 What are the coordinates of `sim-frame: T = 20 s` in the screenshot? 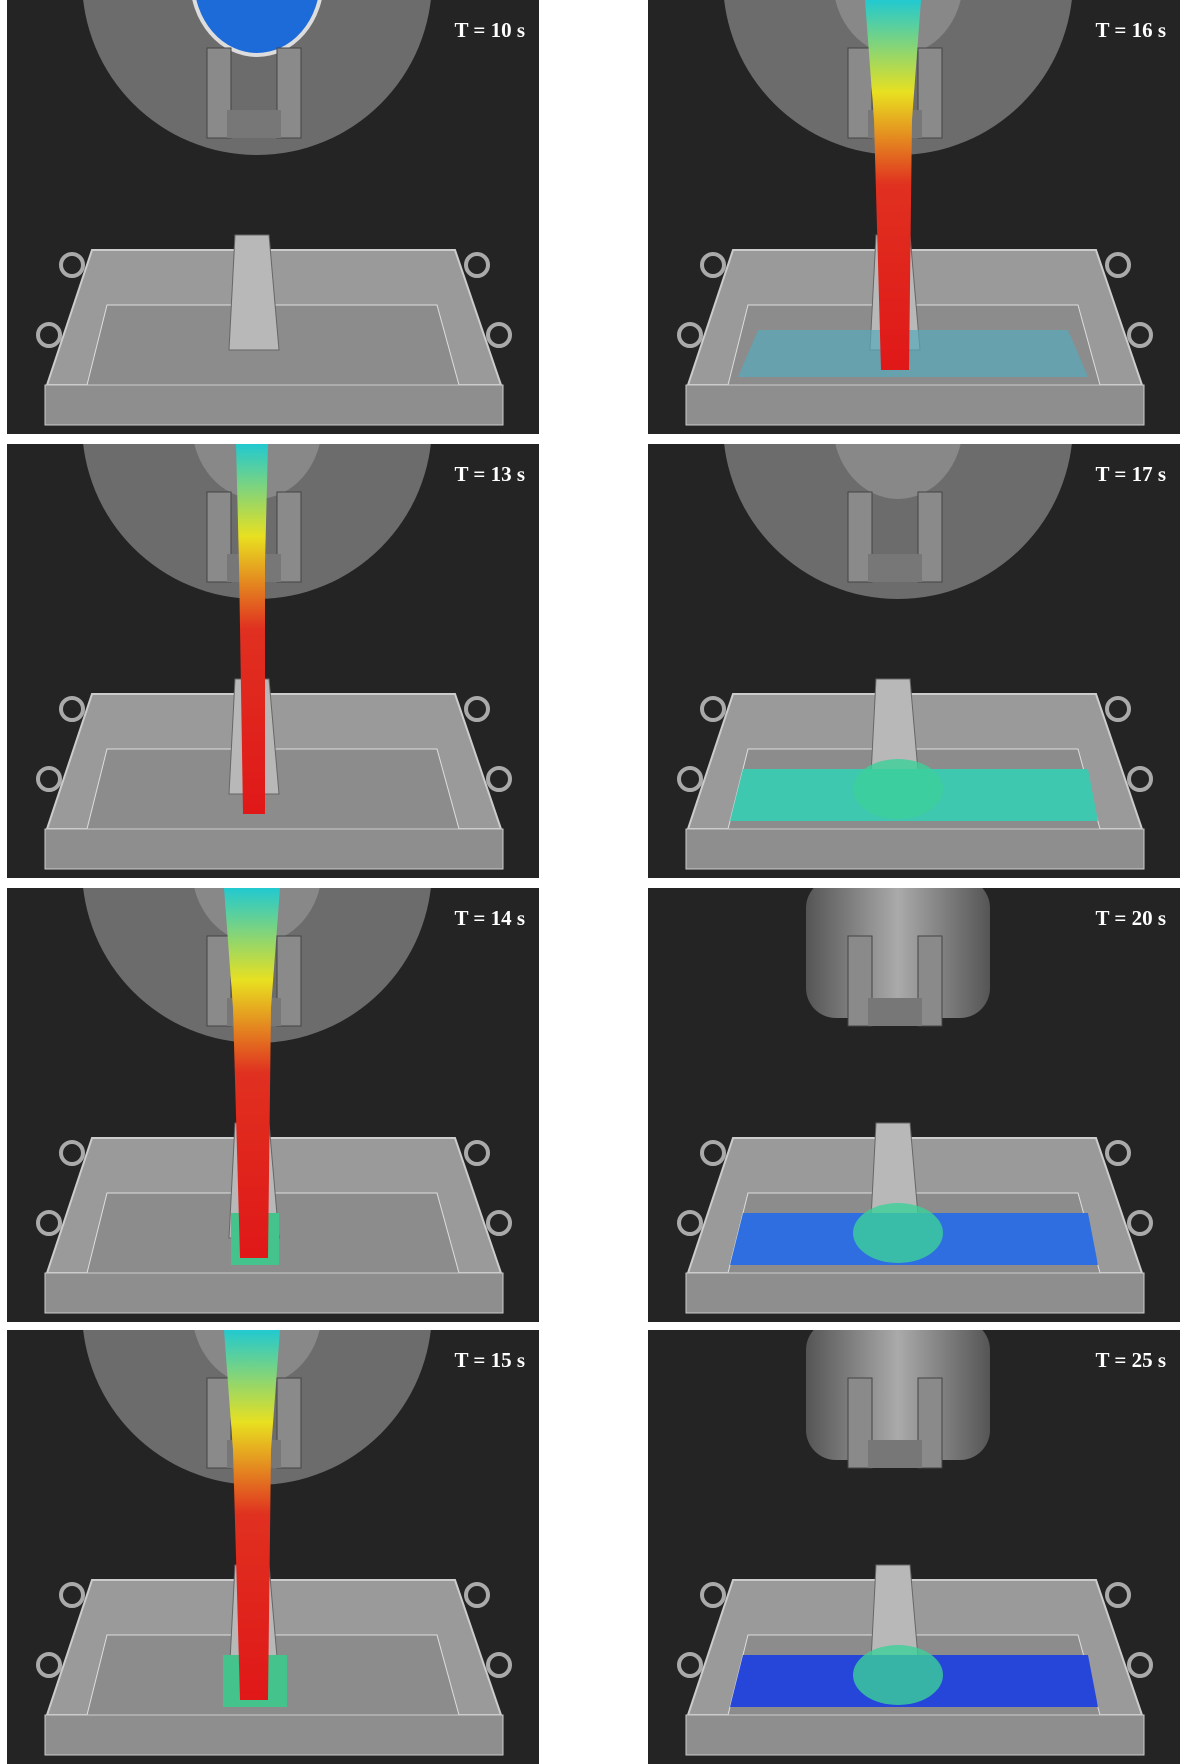 It's located at (914, 1105).